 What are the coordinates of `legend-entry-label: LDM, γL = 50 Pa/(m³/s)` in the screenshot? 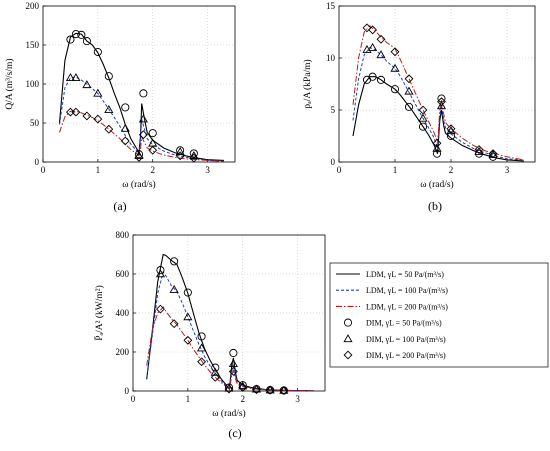 It's located at (405, 274).